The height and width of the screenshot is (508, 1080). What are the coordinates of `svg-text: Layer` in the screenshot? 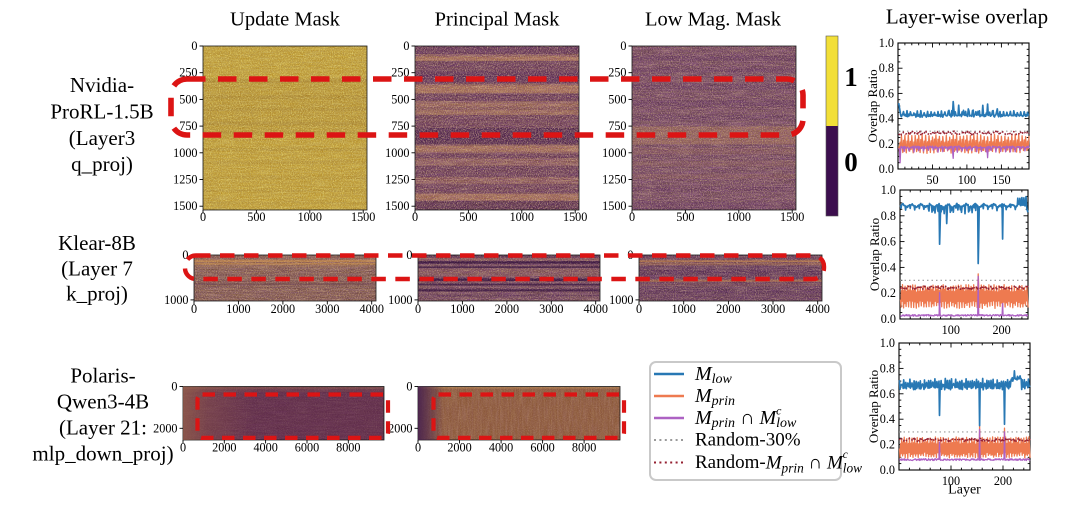 It's located at (964, 490).